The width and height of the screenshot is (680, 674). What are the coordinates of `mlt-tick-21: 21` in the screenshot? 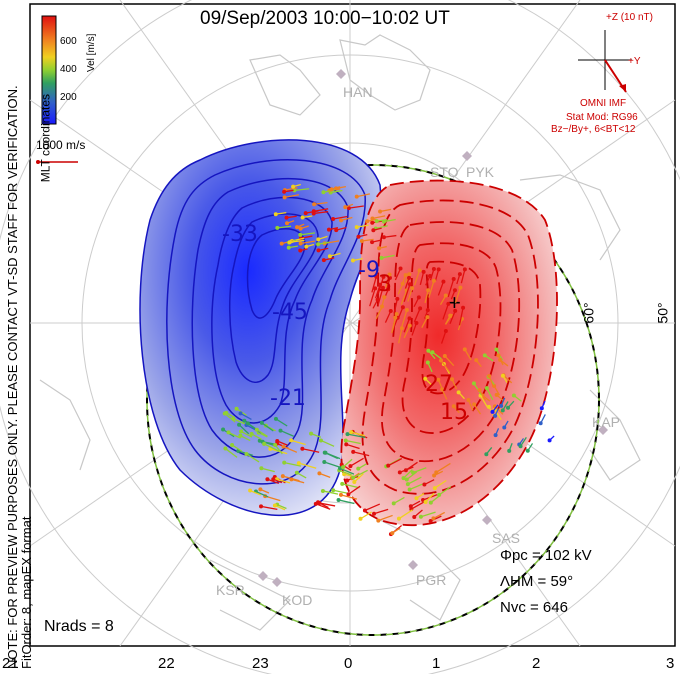 It's located at (10, 663).